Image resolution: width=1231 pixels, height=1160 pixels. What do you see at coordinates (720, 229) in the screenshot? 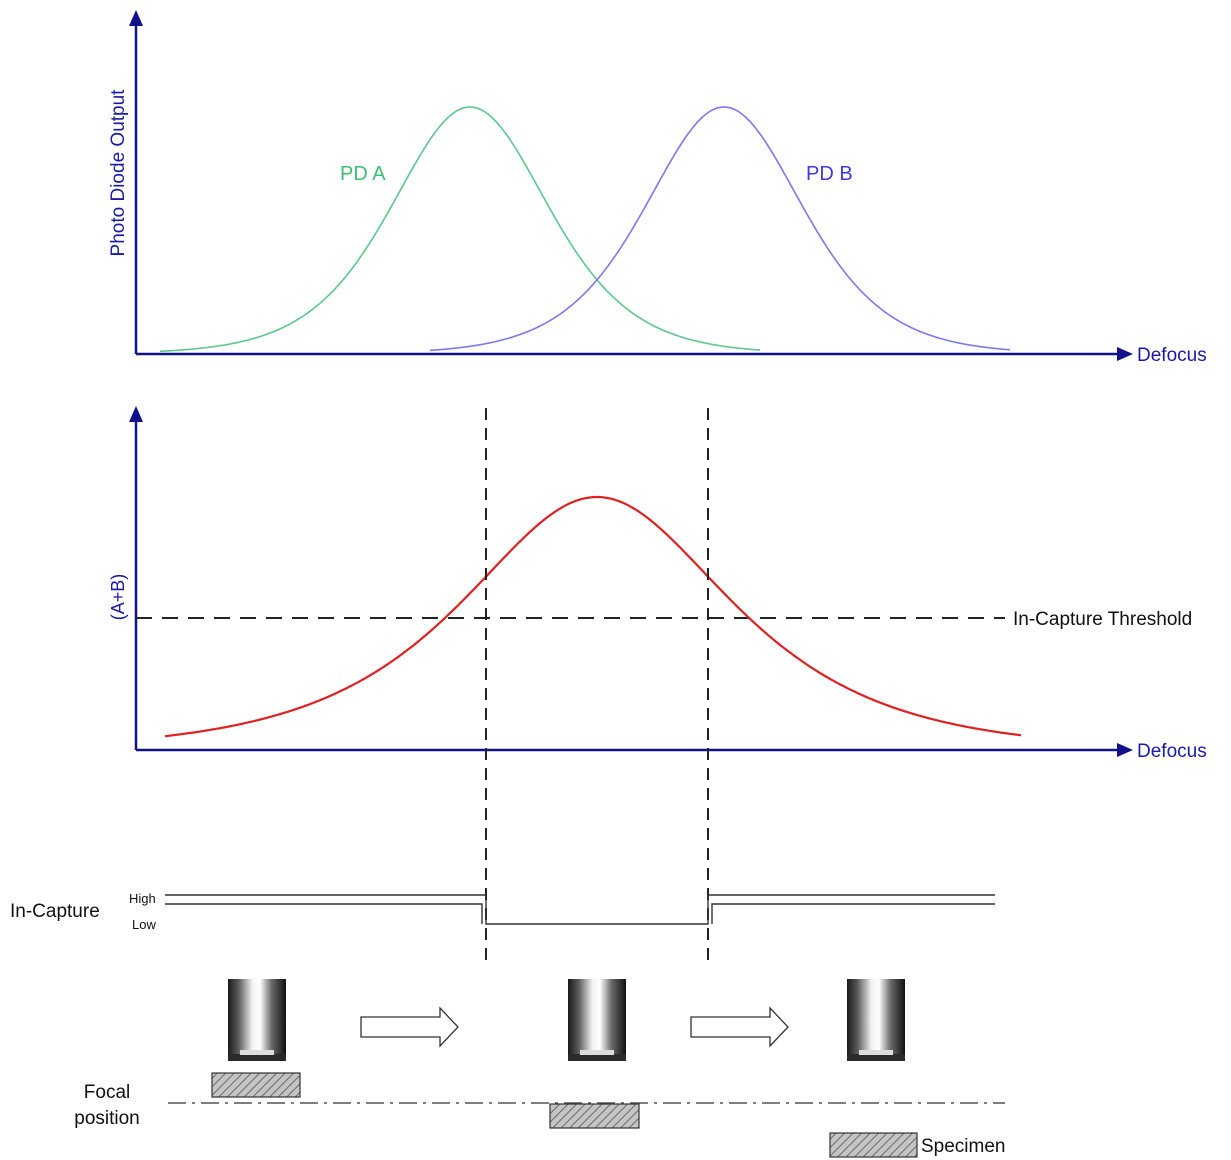
I see `pd-b-curve` at bounding box center [720, 229].